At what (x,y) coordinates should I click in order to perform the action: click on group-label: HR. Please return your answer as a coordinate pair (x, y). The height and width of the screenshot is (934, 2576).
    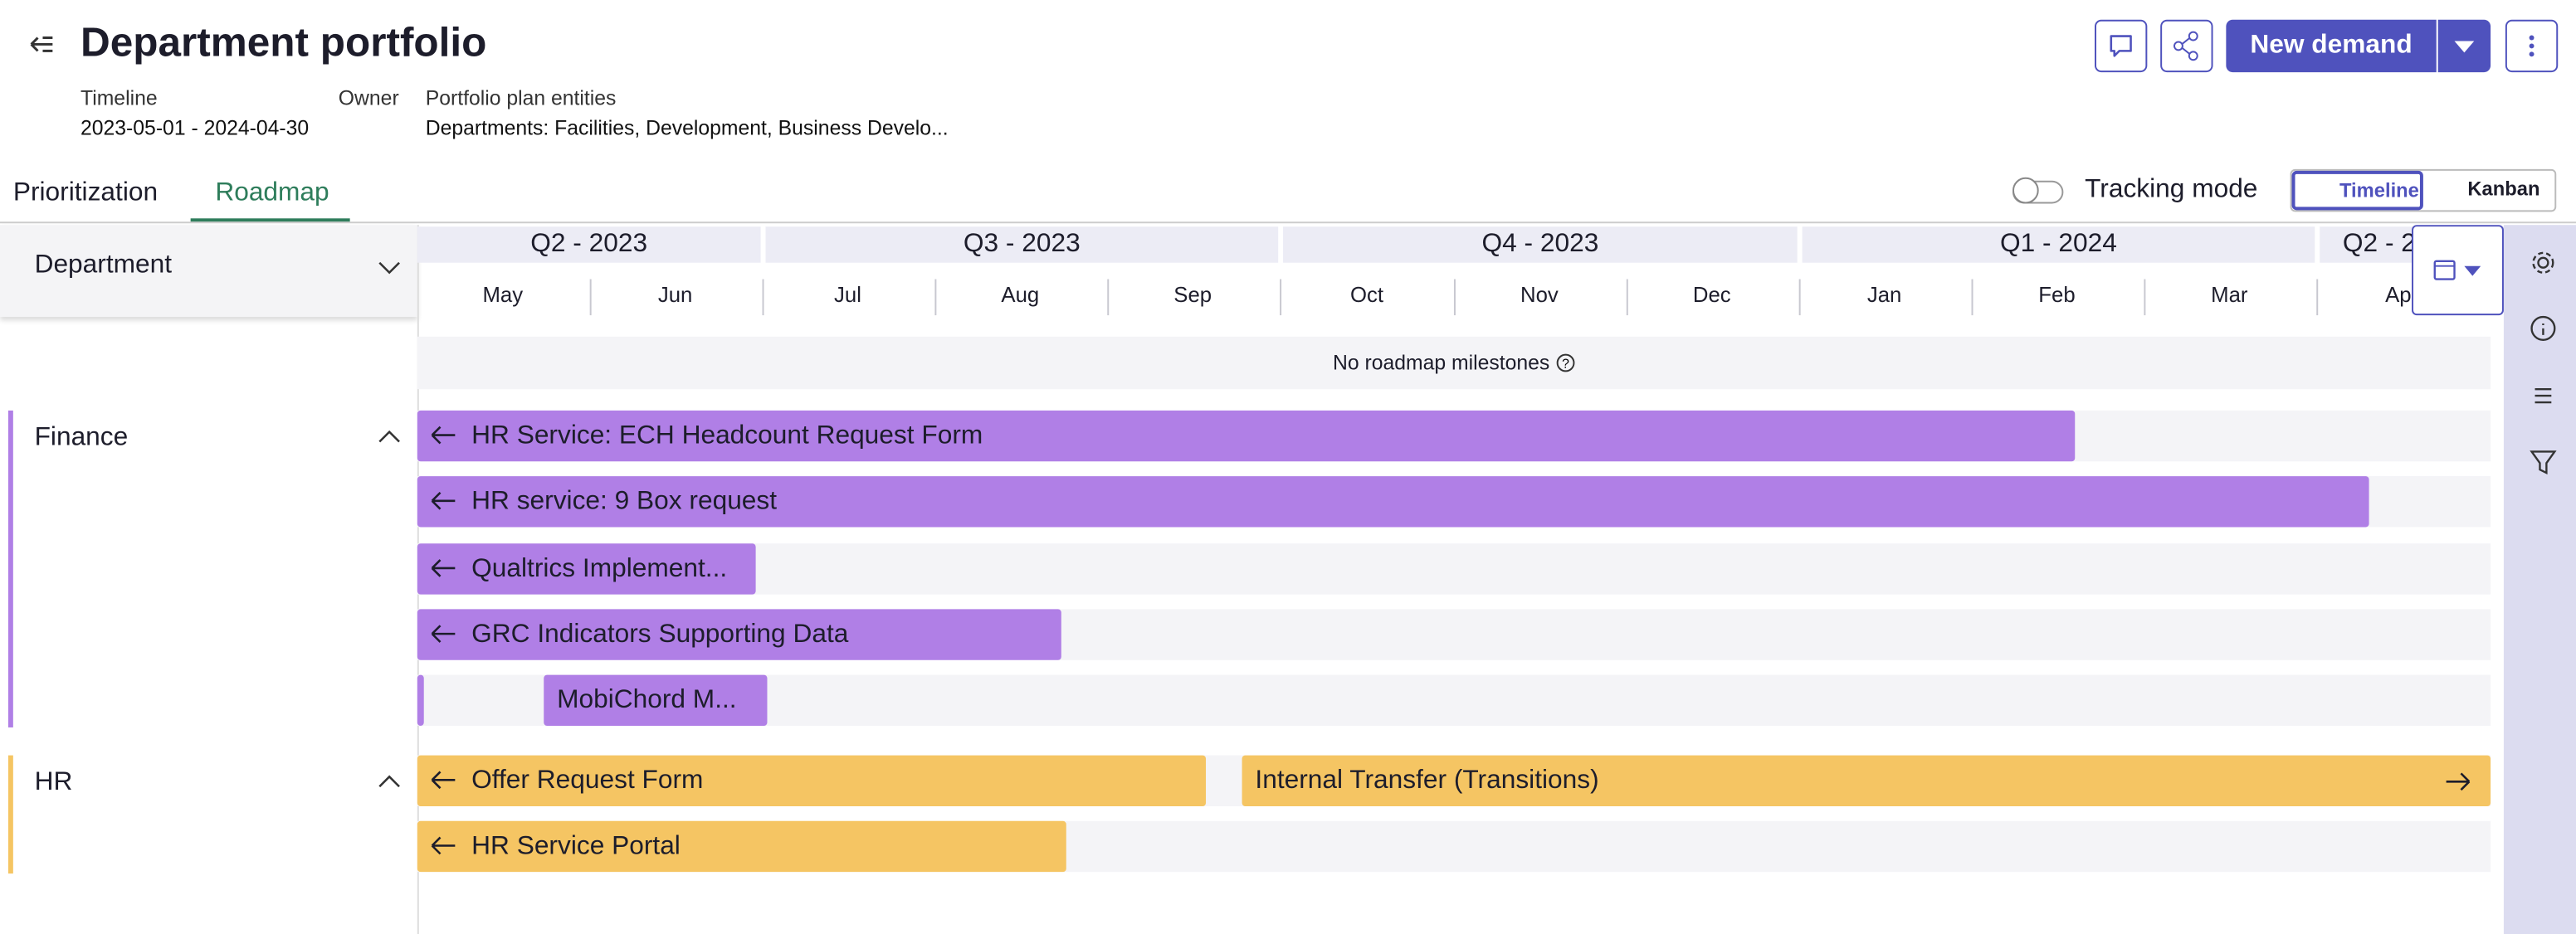
    Looking at the image, I should click on (53, 782).